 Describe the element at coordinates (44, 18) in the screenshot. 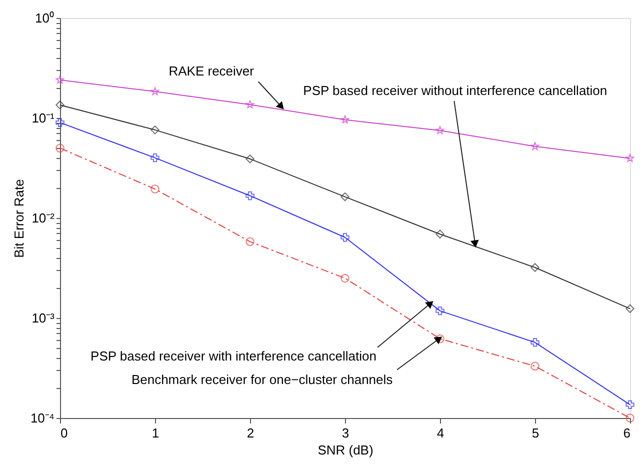

I see `y-tick-label: 10⁰` at that location.